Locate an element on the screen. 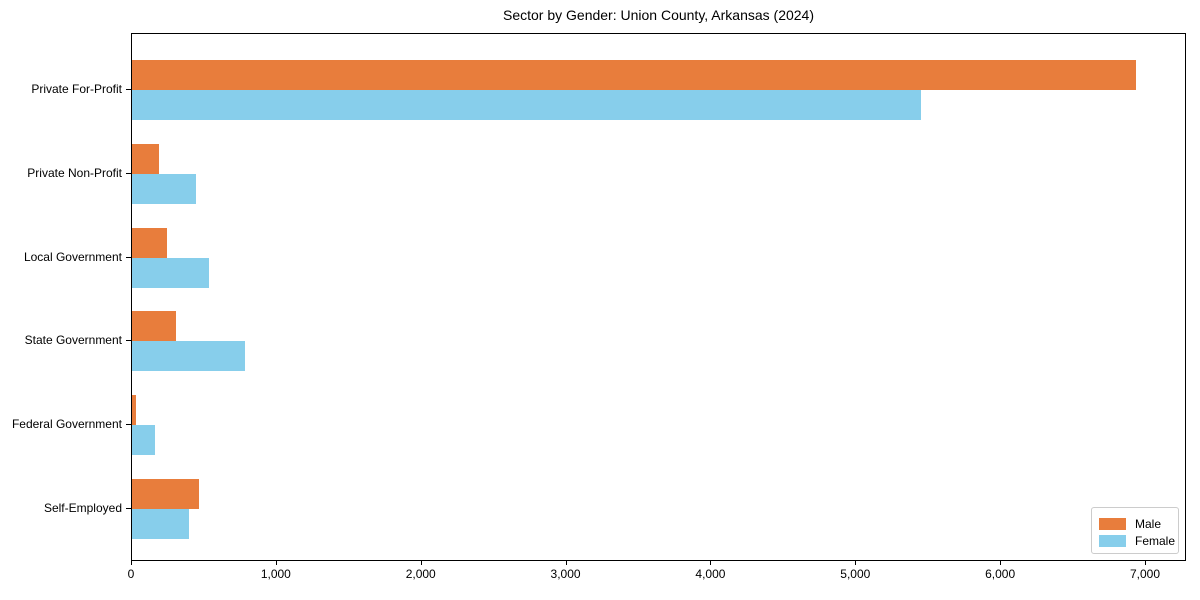 Image resolution: width=1200 pixels, height=600 pixels. x-tick-label: 4,000 is located at coordinates (710, 574).